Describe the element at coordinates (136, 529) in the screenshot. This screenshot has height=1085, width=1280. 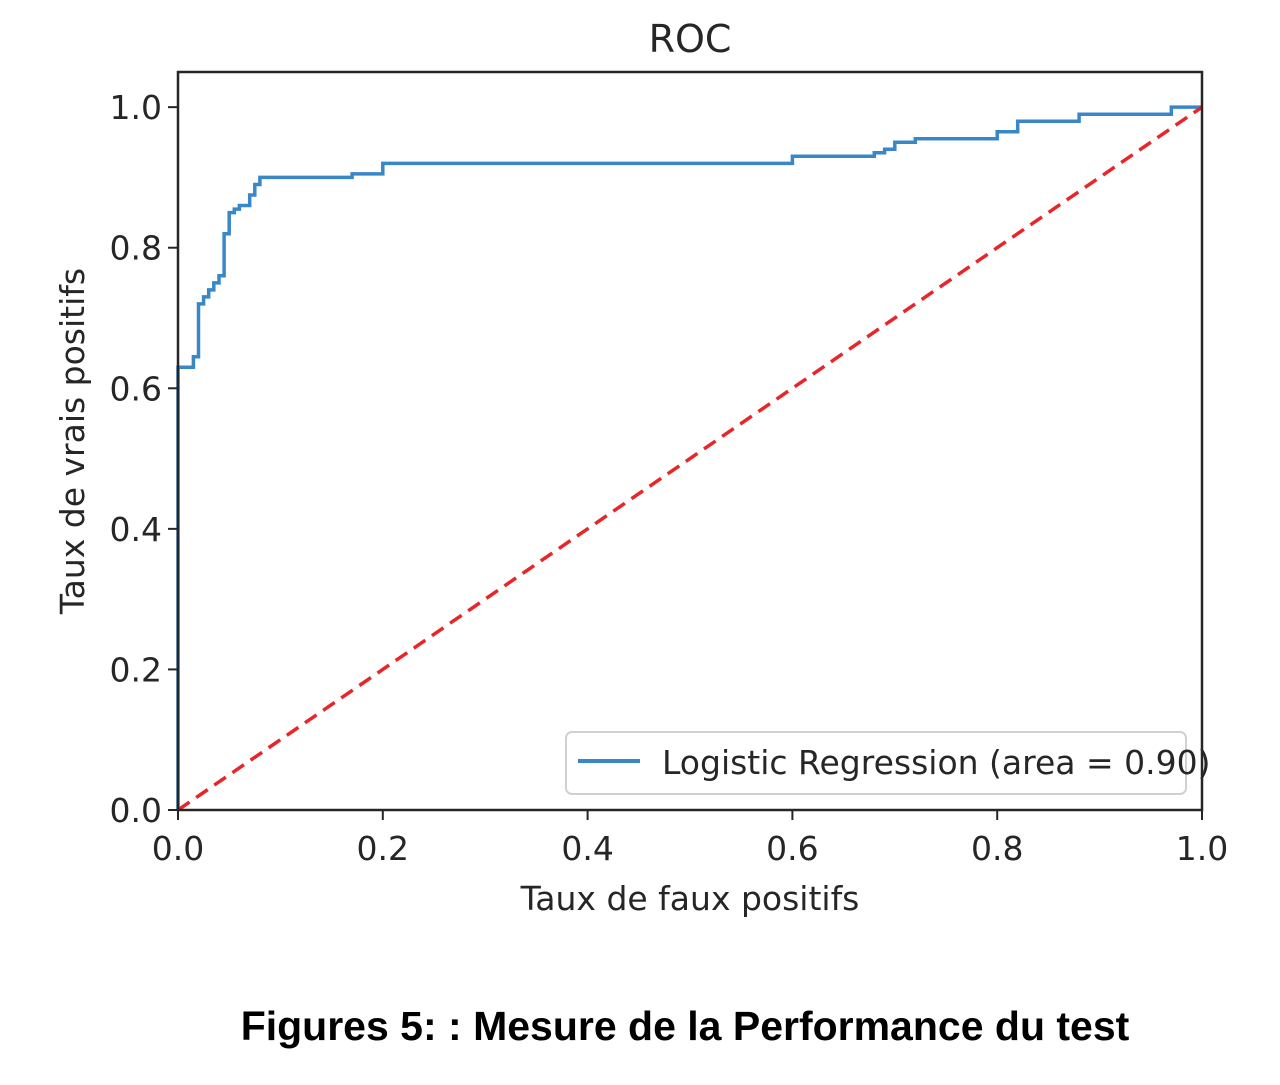
I see `y-tick-label: 0.4` at that location.